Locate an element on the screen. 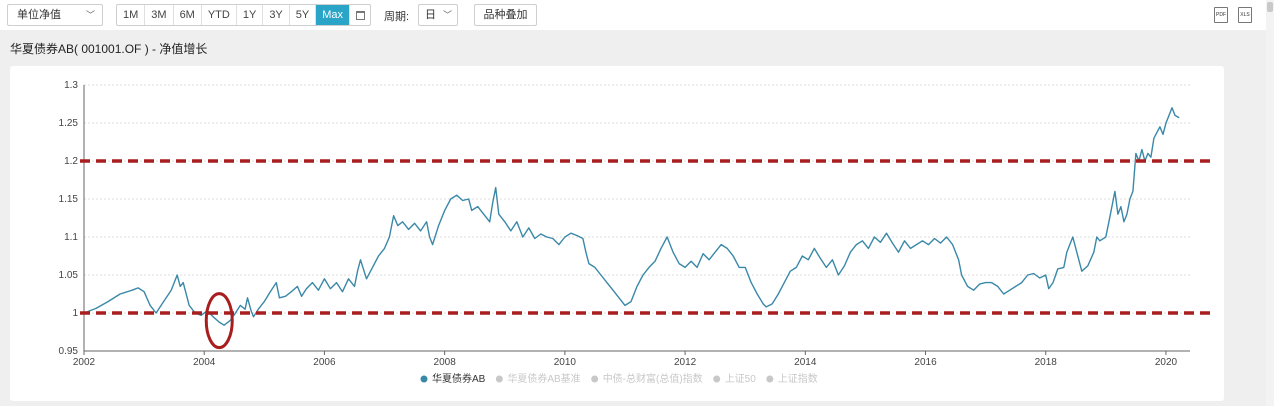  period-label: 周期: is located at coordinates (397, 17).